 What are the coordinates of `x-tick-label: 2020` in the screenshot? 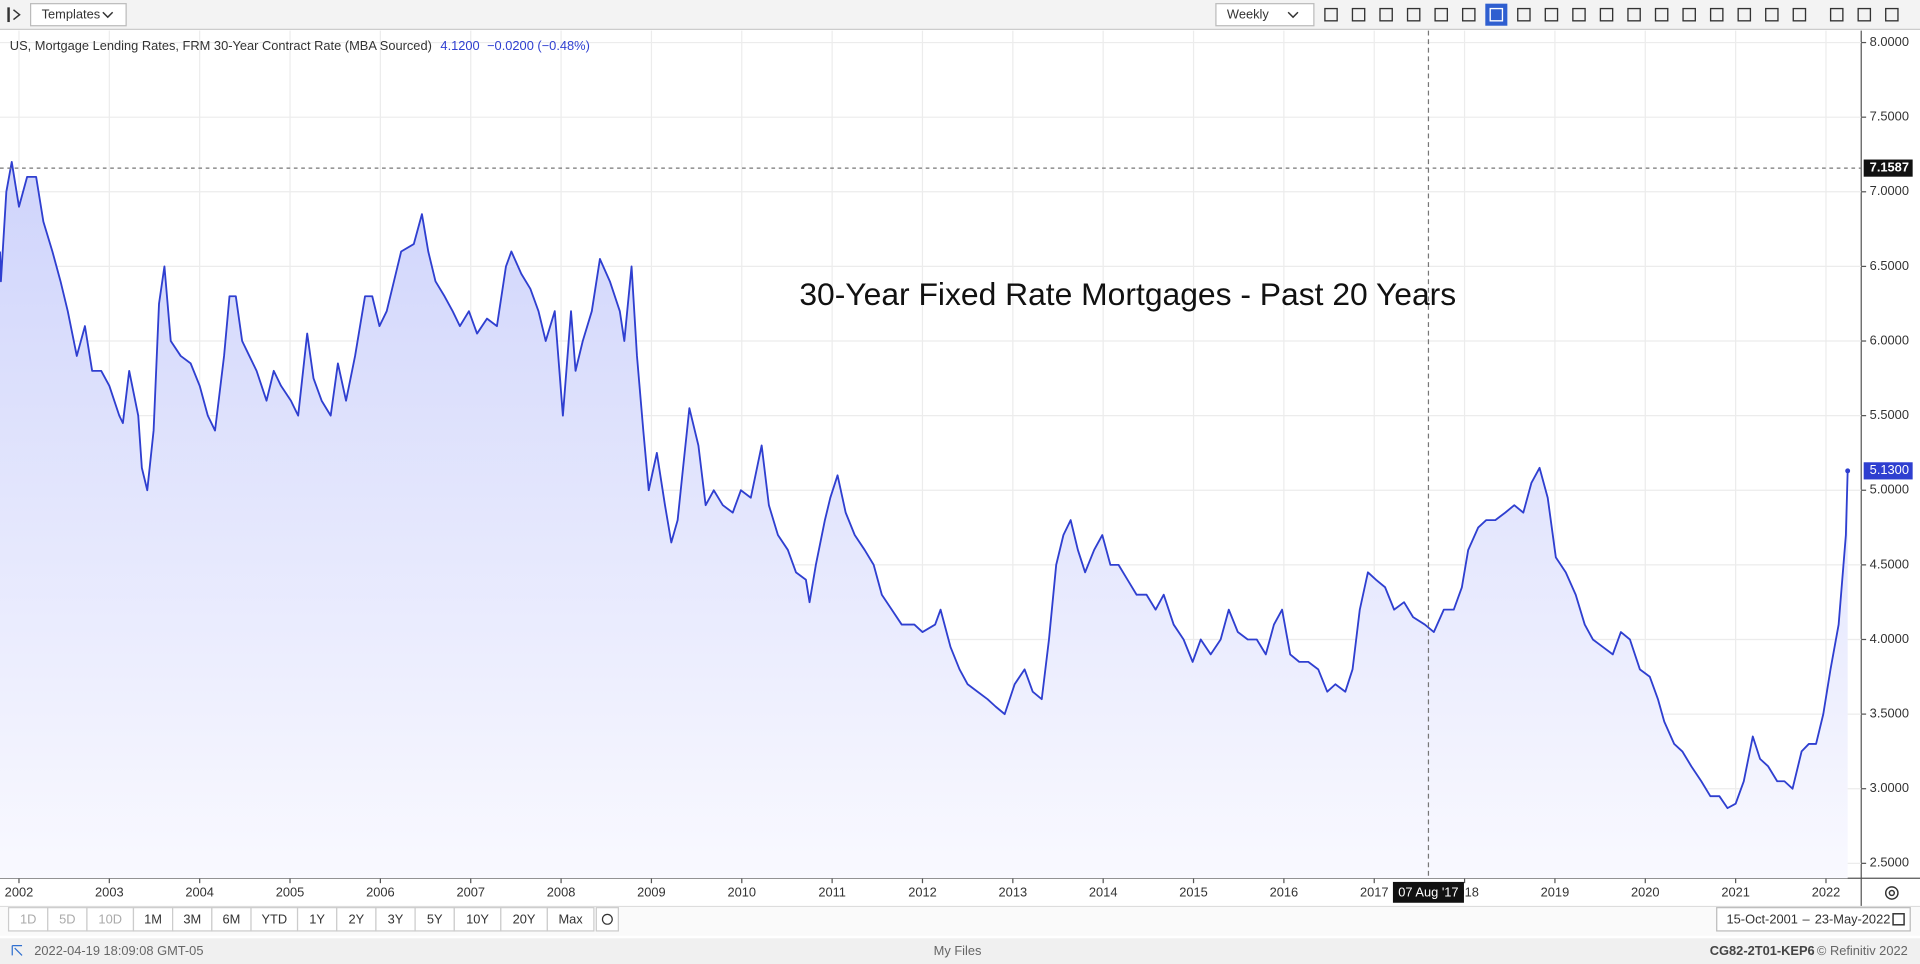 It's located at (1645, 891).